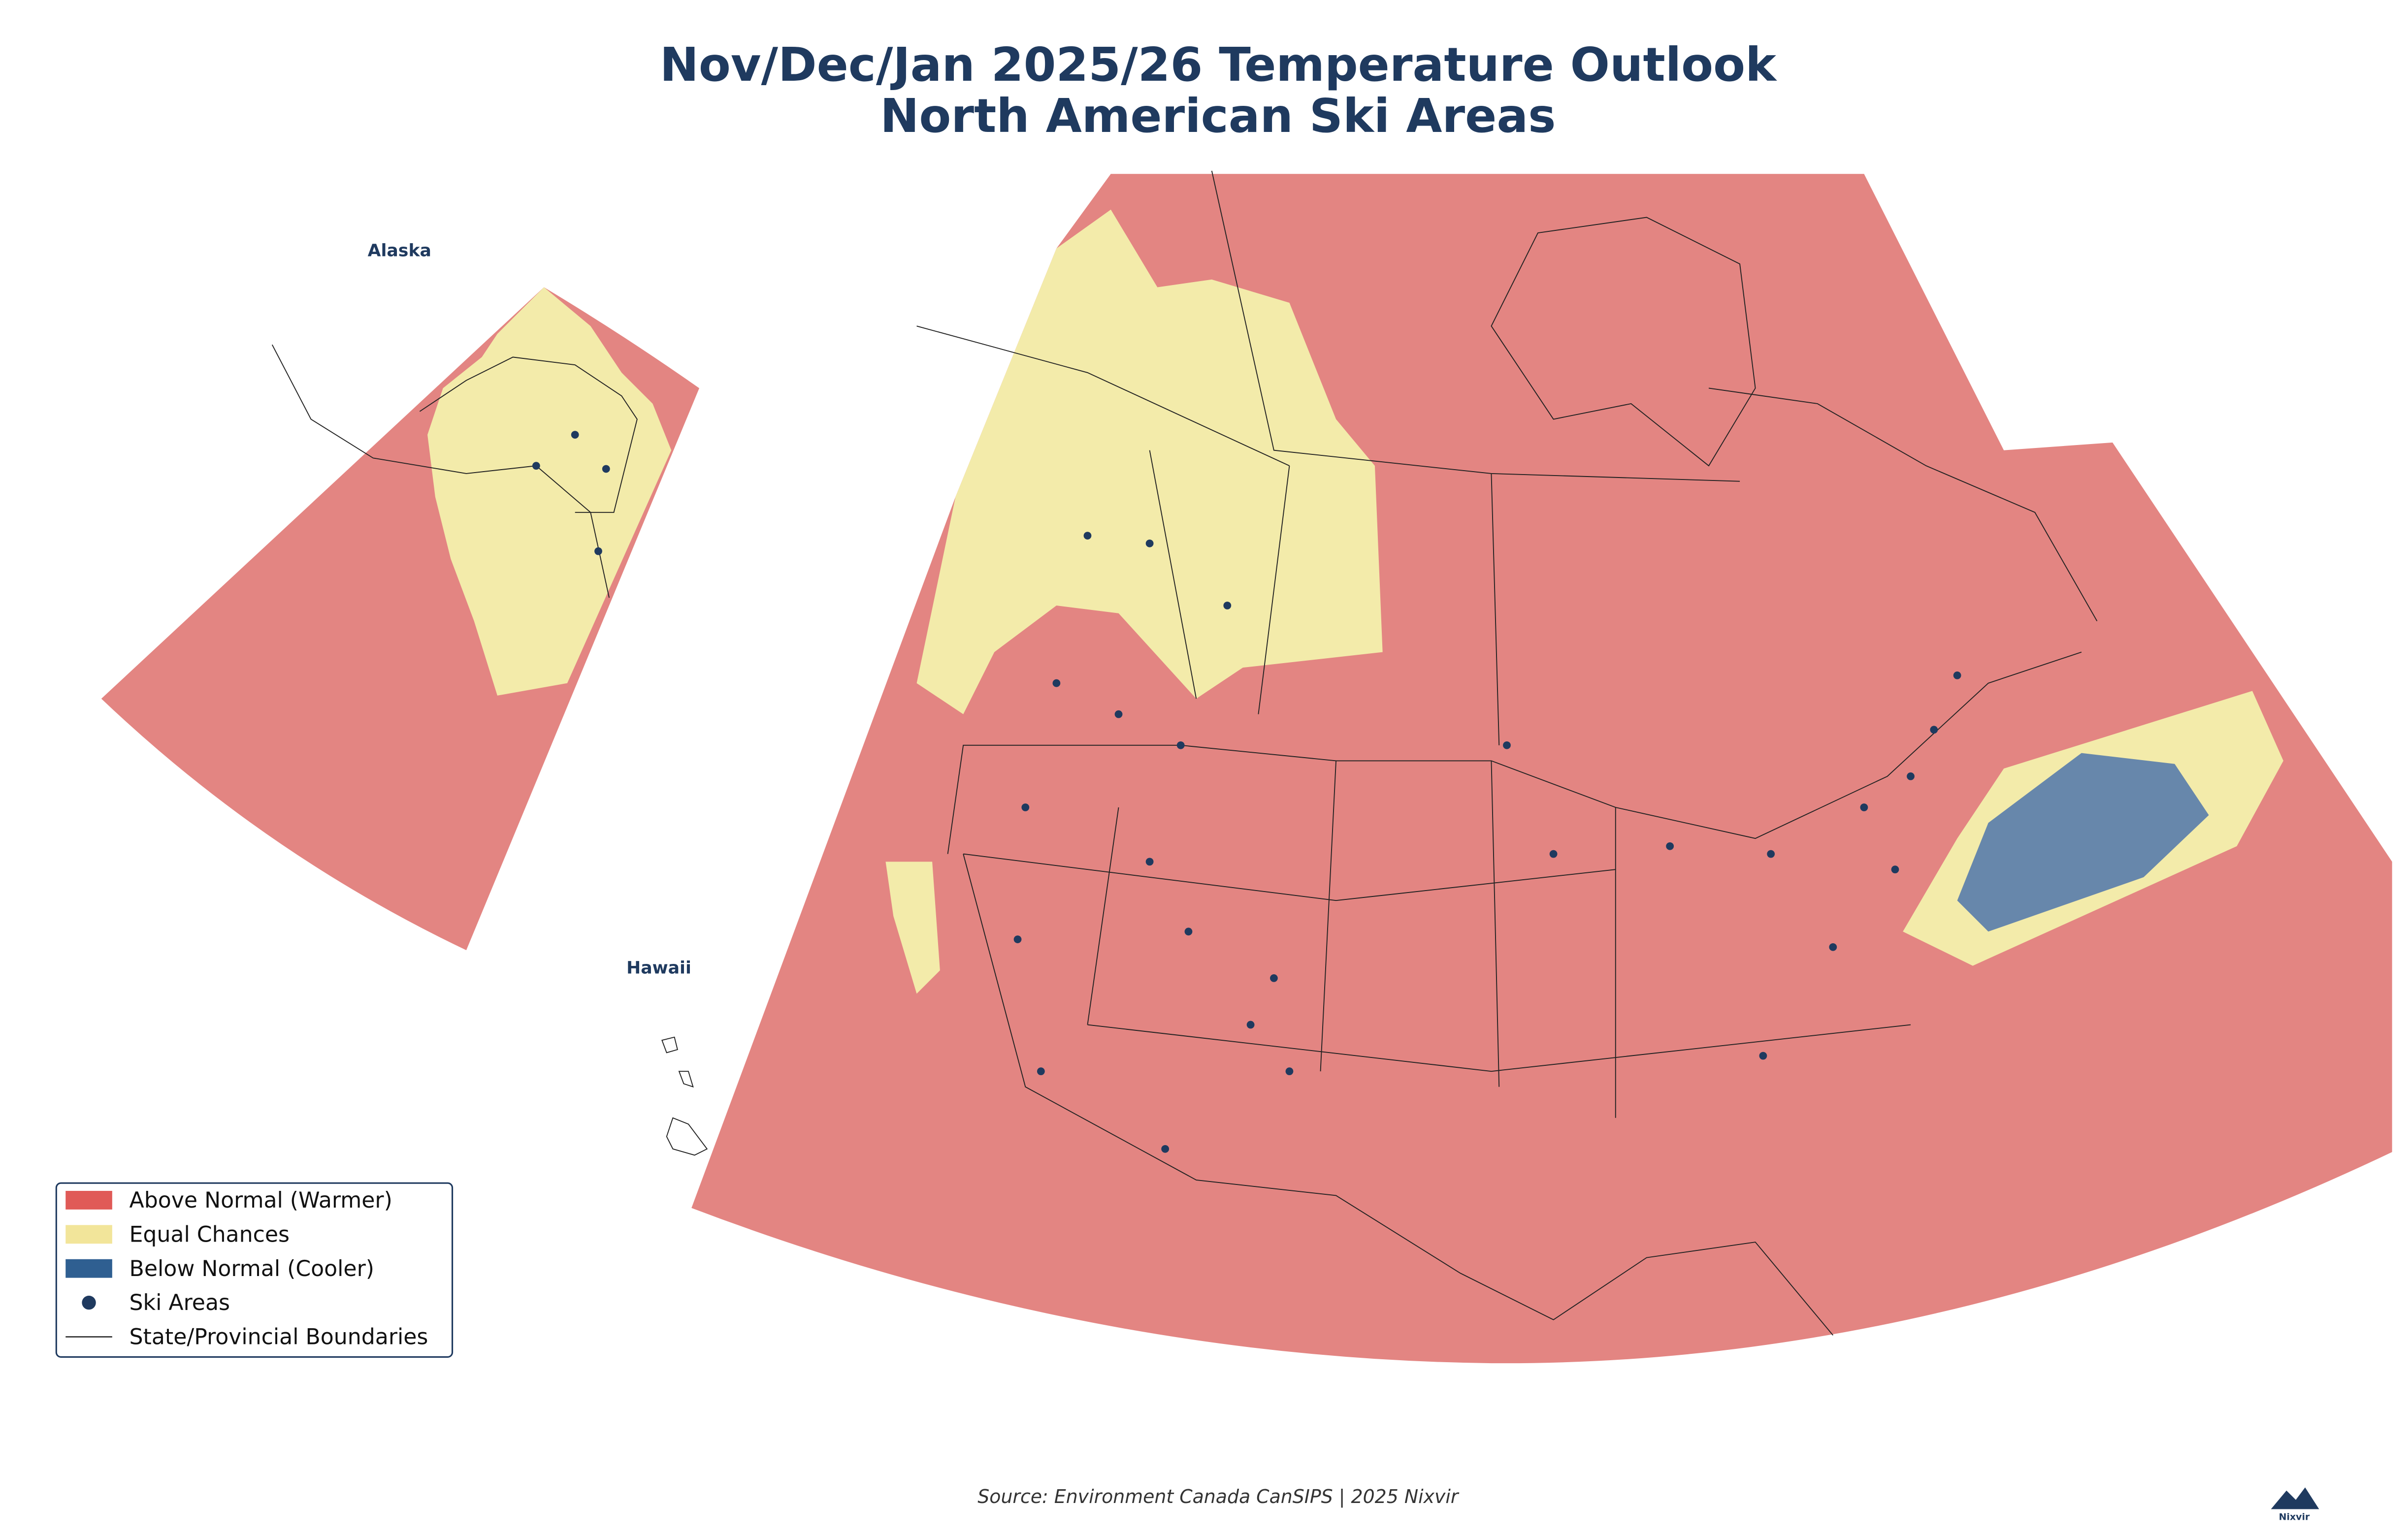  Describe the element at coordinates (261, 1200) in the screenshot. I see `legend-label: Above Normal (Warmer)` at that location.